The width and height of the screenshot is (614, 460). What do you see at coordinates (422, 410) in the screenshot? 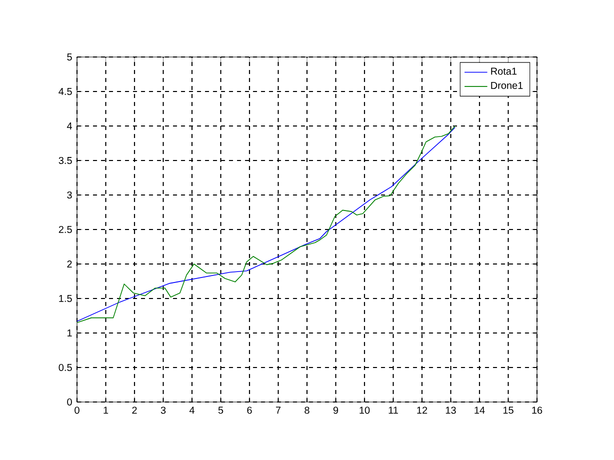
I see `x-tick-label: 12` at bounding box center [422, 410].